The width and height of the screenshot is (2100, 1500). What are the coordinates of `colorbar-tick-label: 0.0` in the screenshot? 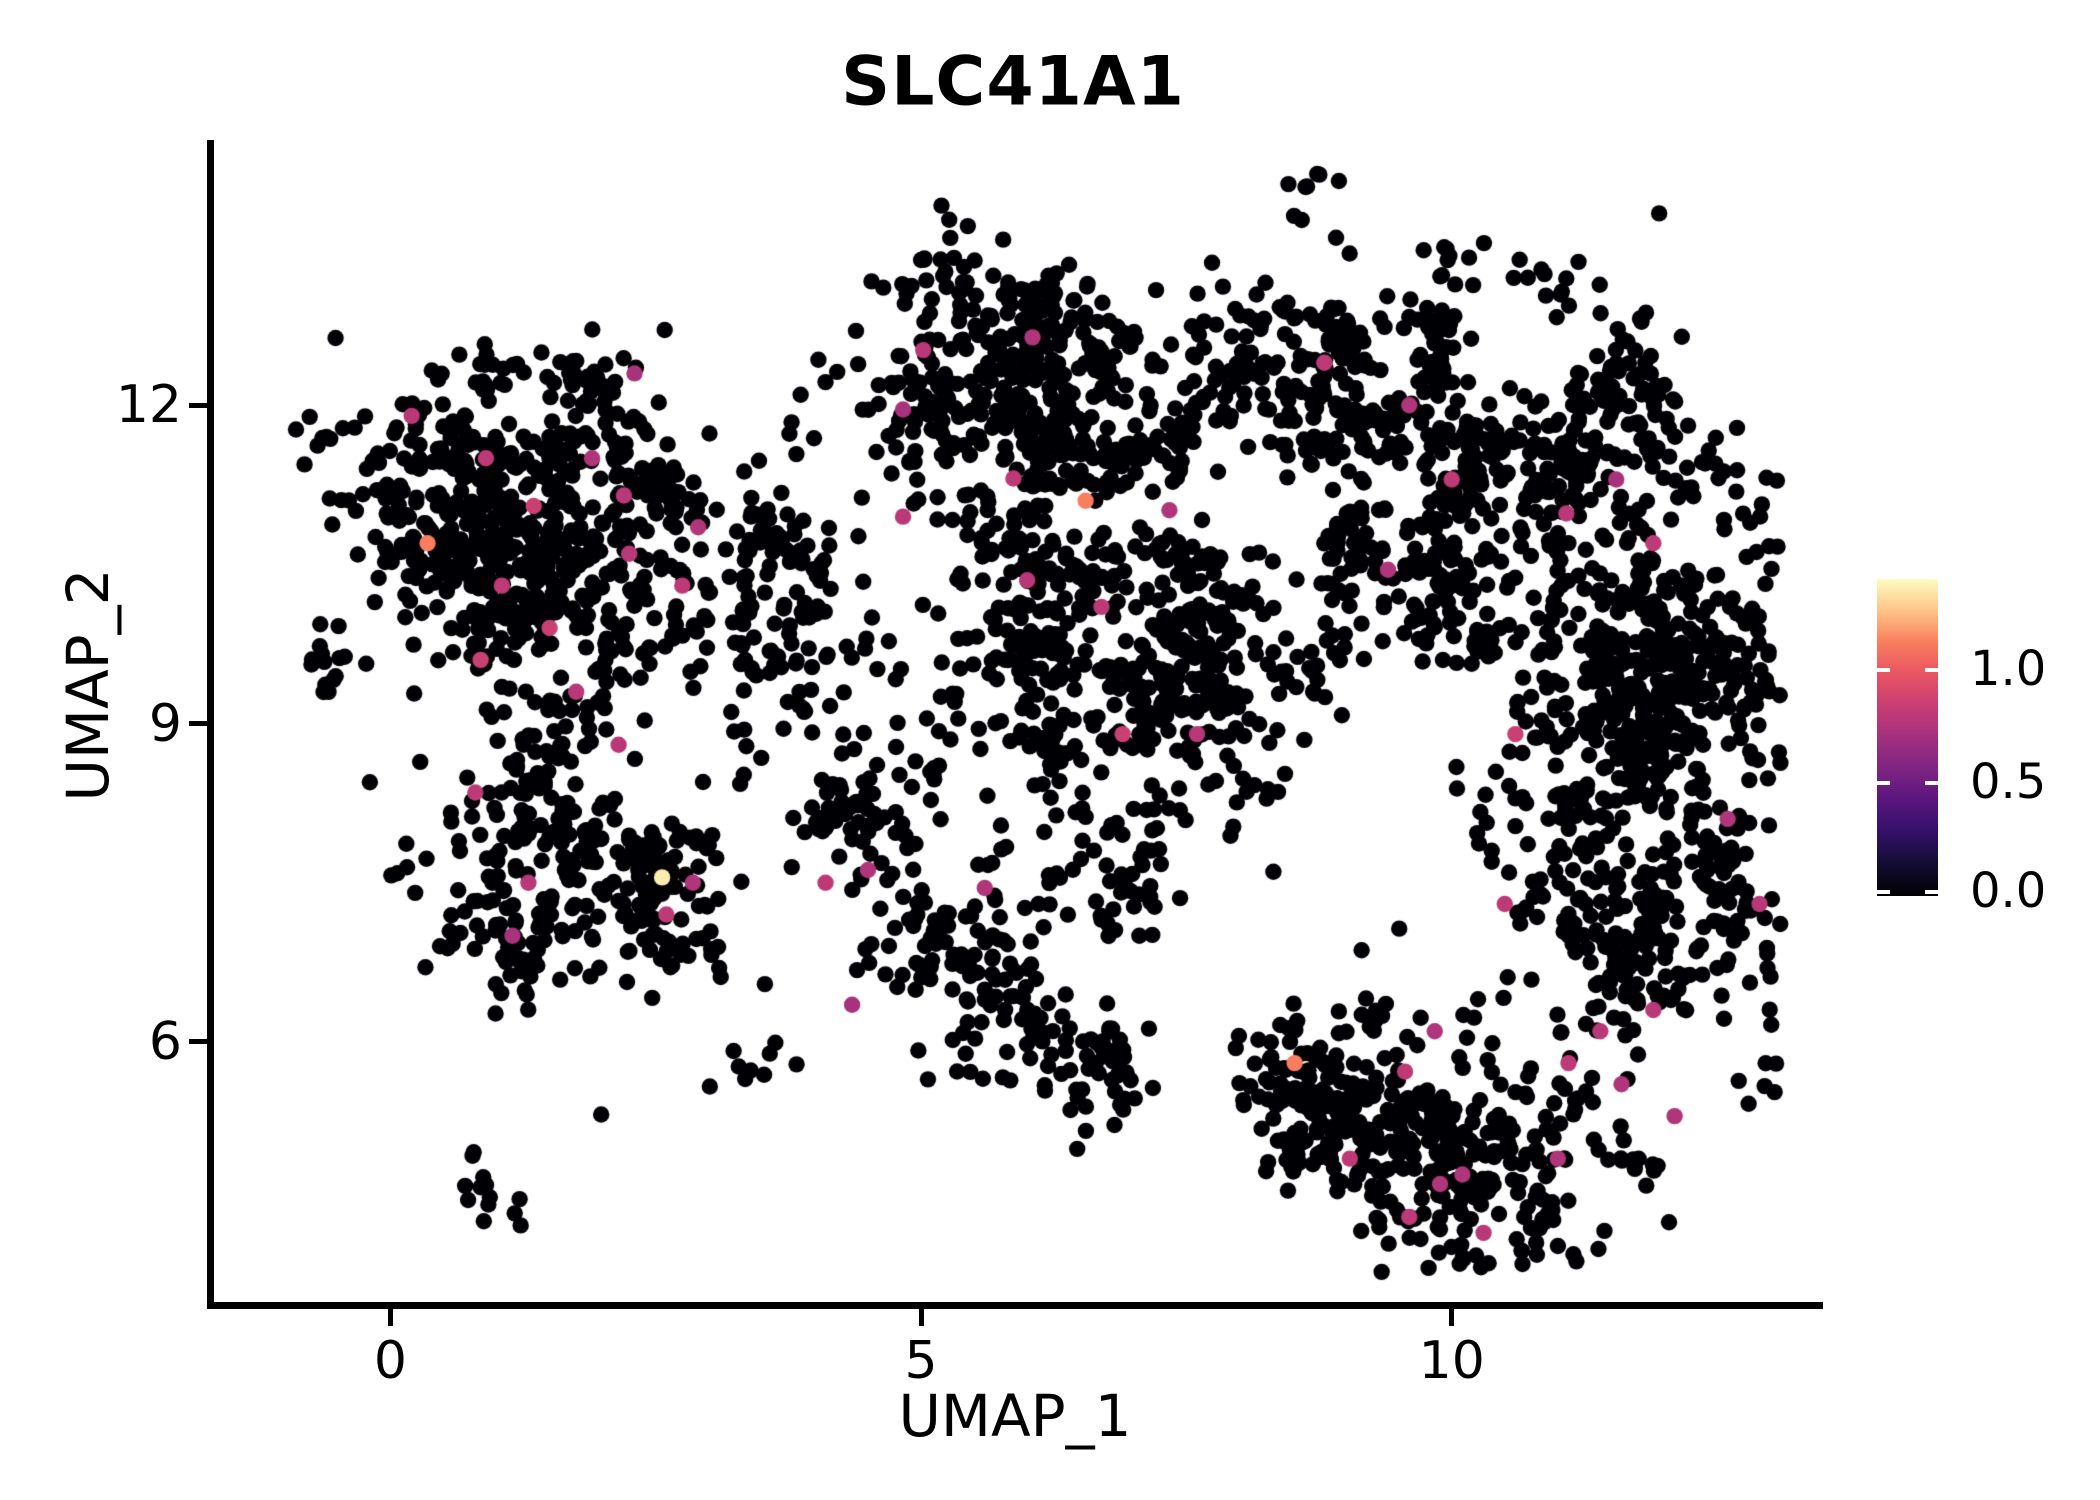 It's located at (2008, 891).